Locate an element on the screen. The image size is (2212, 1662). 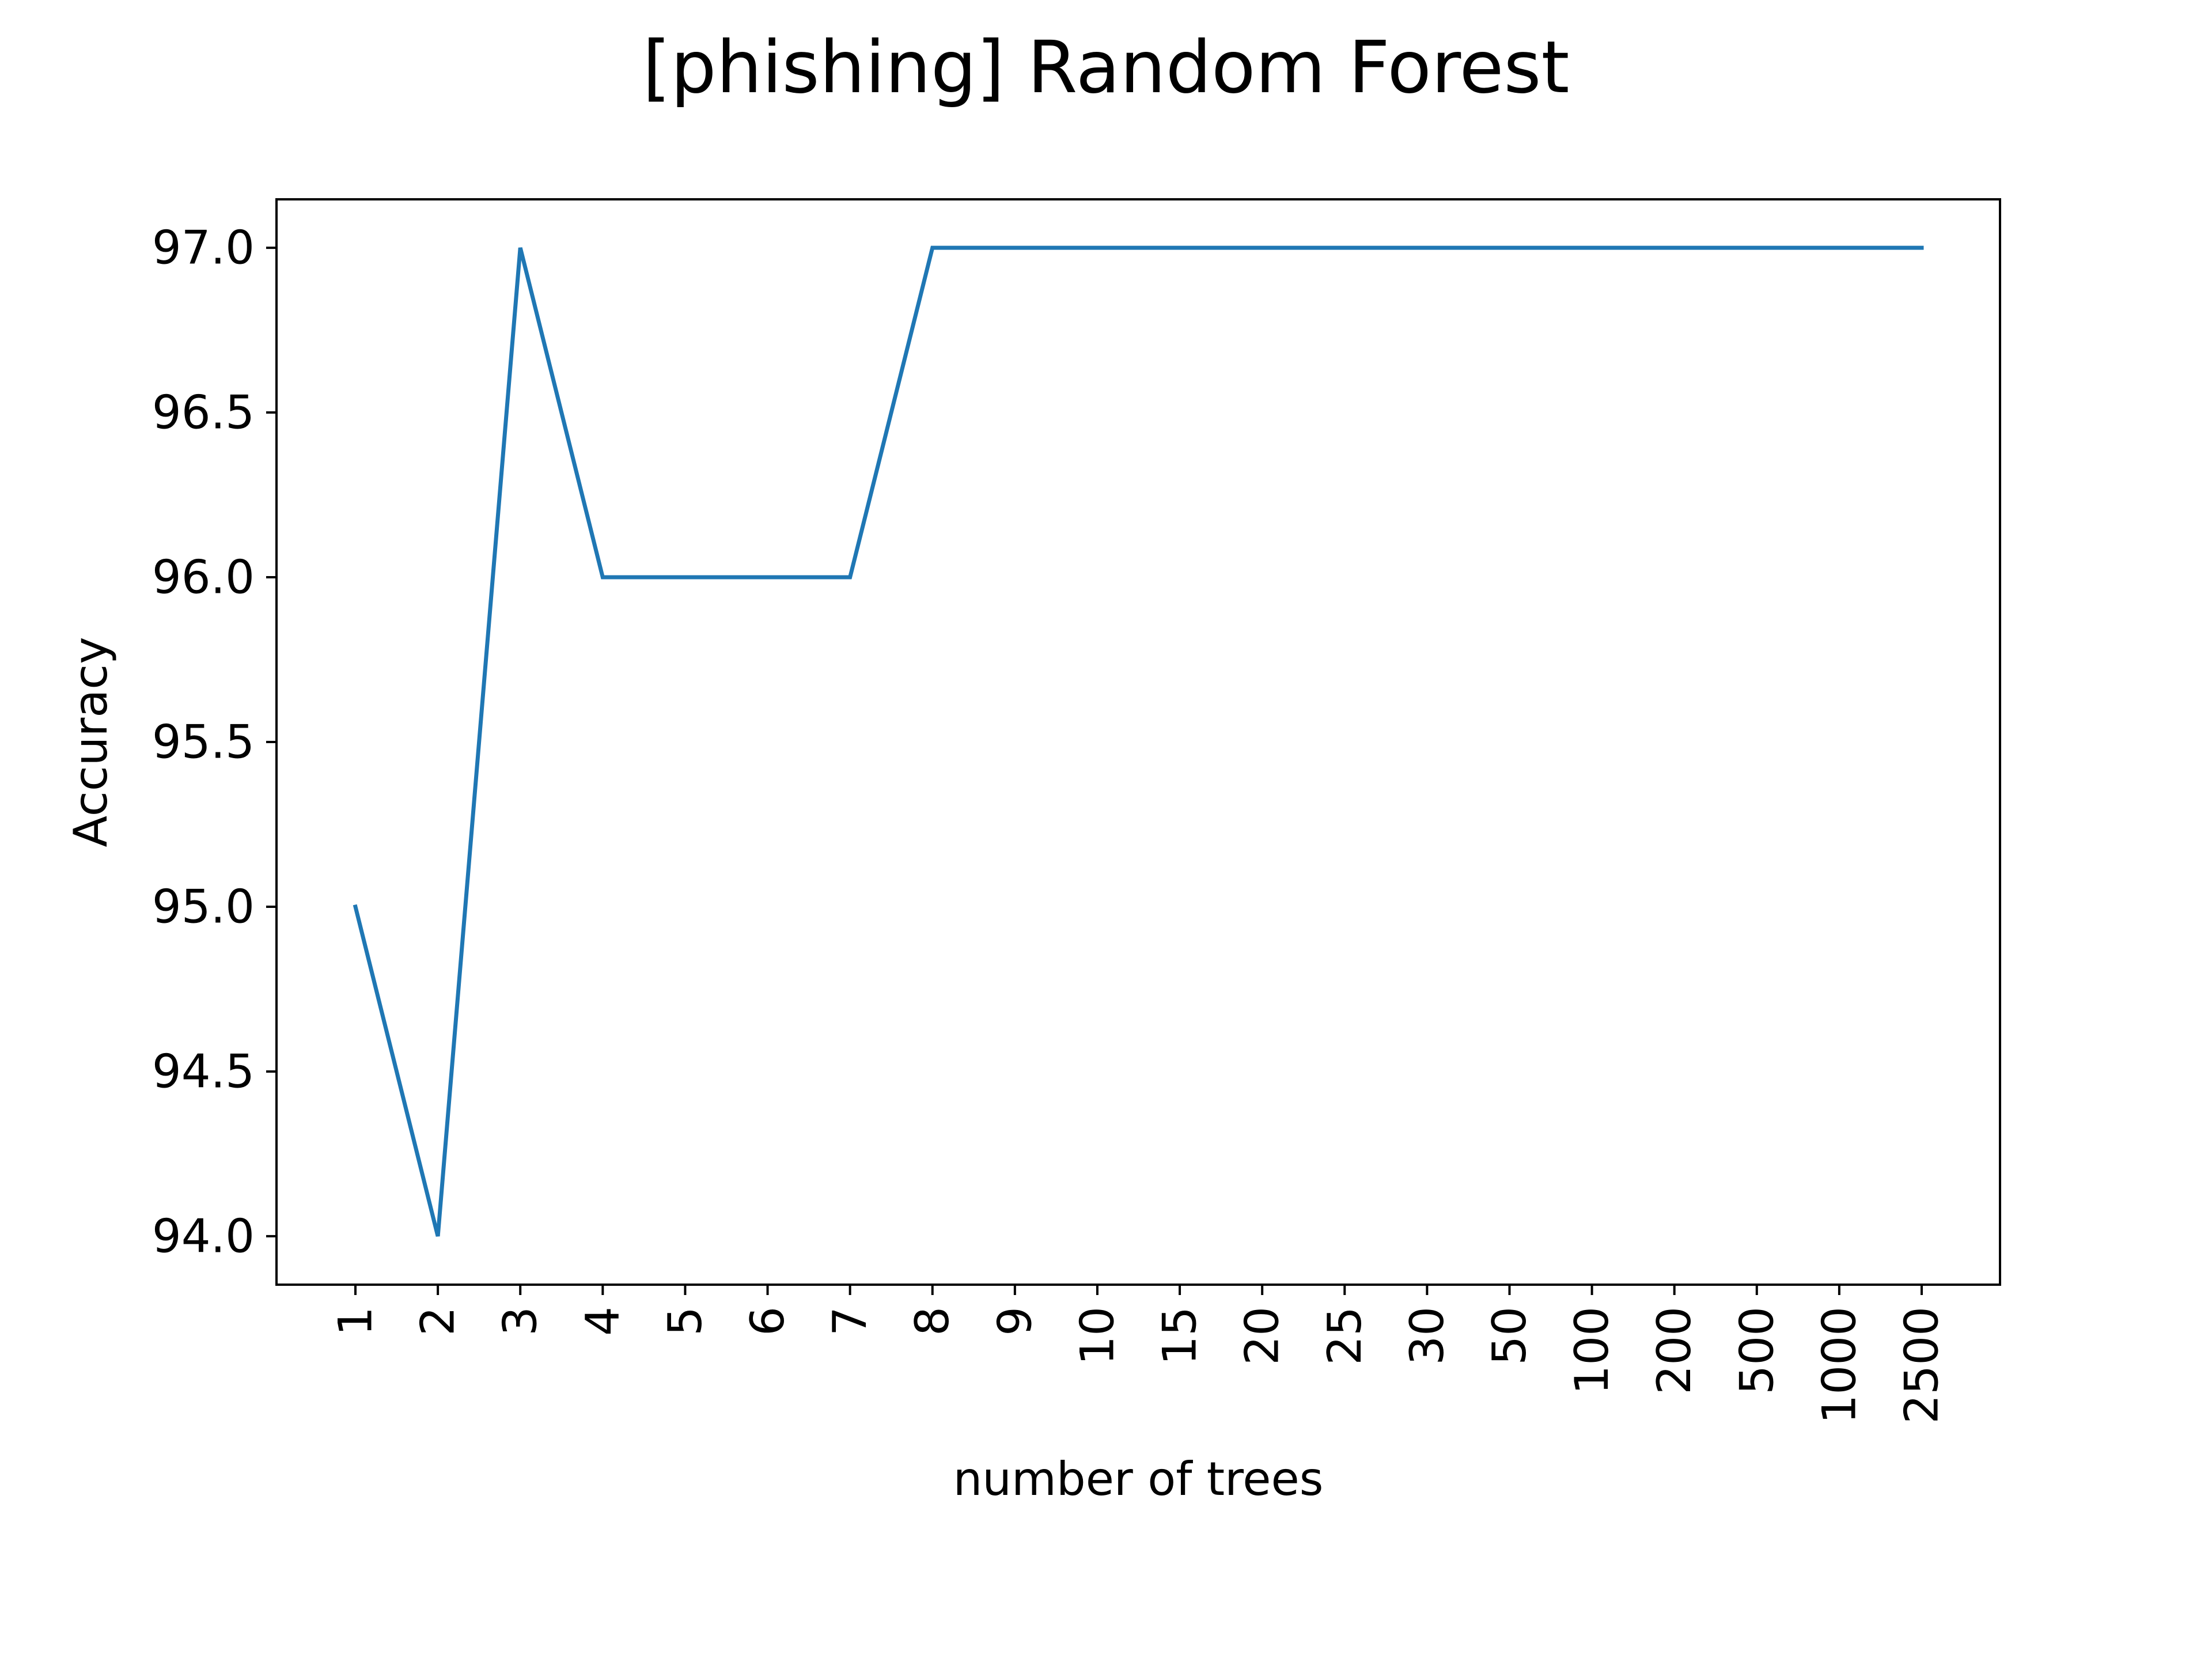
x-tick-label: 20 is located at coordinates (1262, 1336).